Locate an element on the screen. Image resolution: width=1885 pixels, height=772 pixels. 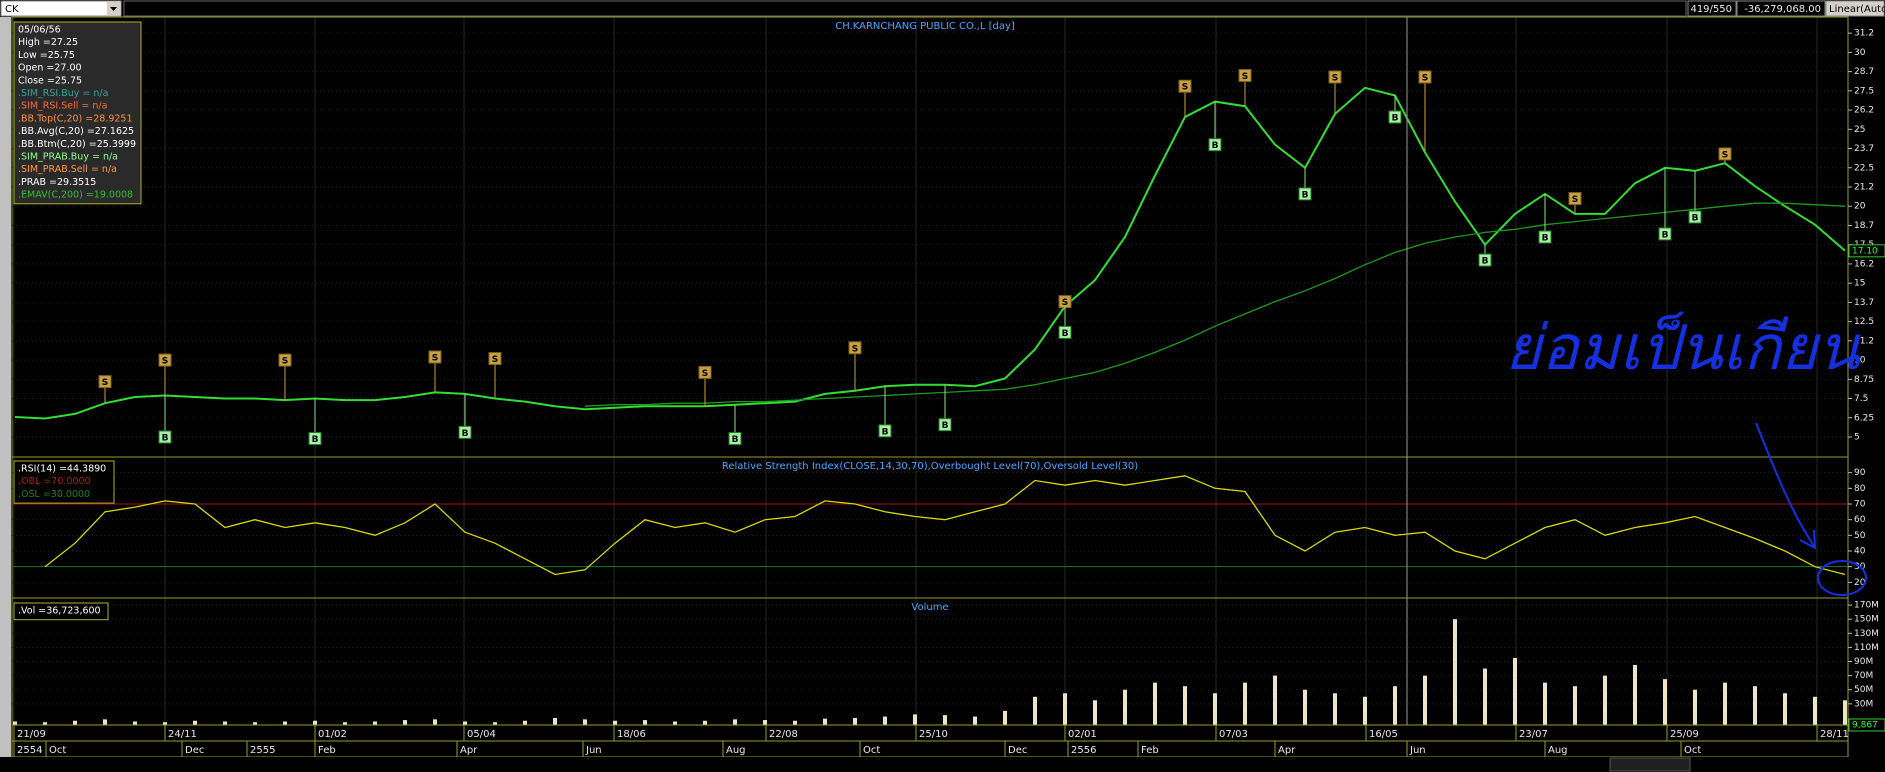
y-tick-label: 31.2 is located at coordinates (1864, 34).